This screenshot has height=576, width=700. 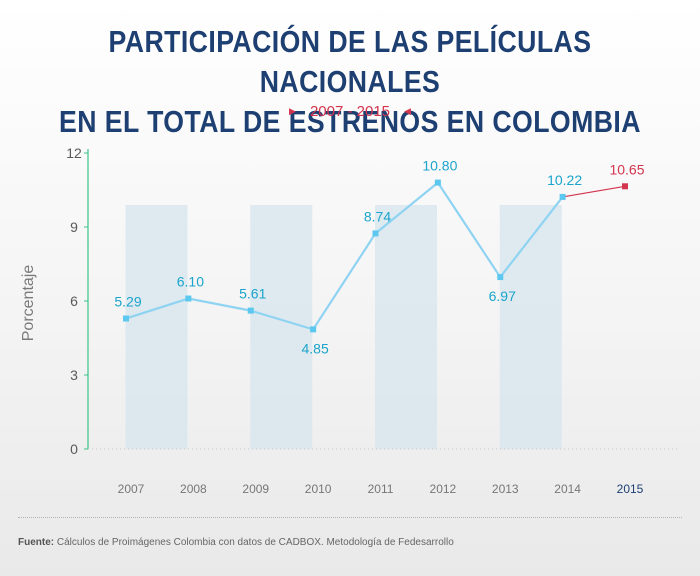 I want to click on chart-subtitle: ▶ 2007 - 2015 ◀, so click(x=350, y=111).